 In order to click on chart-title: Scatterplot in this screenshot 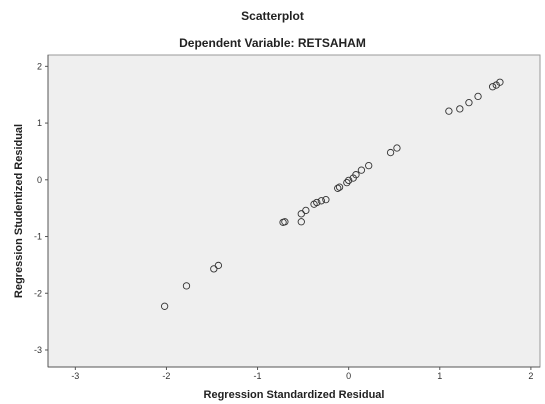, I will do `click(272, 16)`.